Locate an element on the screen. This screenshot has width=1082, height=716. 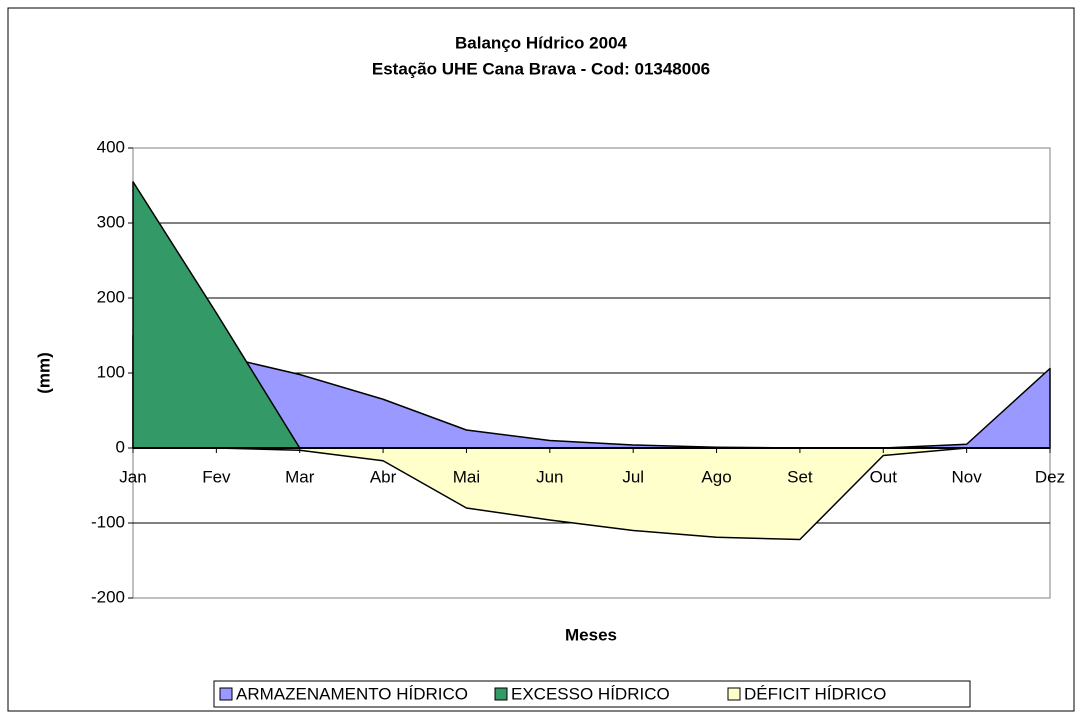
y-axis-label: (mm) is located at coordinates (43, 373).